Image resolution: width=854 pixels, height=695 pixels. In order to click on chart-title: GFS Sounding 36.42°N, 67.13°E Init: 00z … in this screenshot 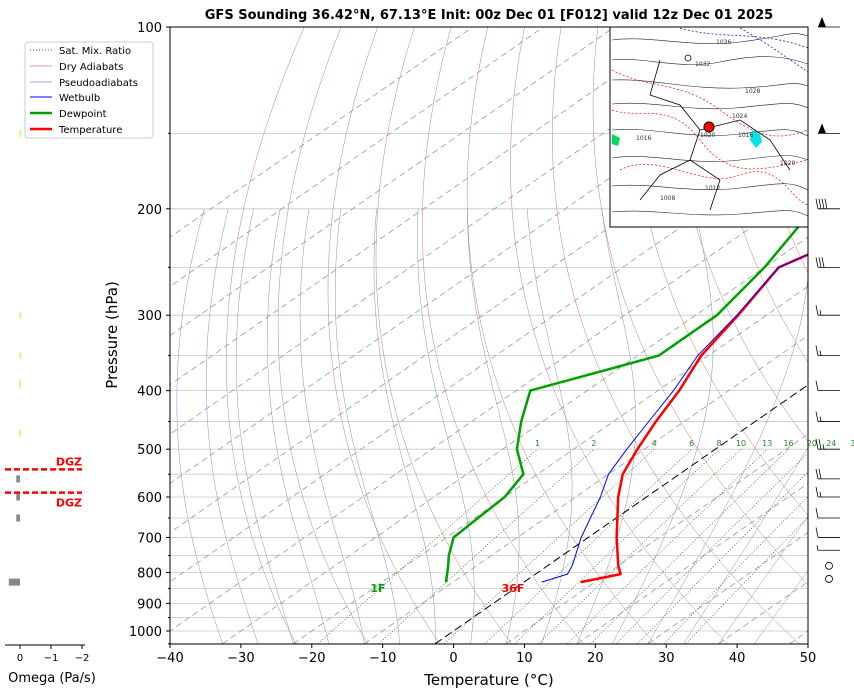, I will do `click(489, 15)`.